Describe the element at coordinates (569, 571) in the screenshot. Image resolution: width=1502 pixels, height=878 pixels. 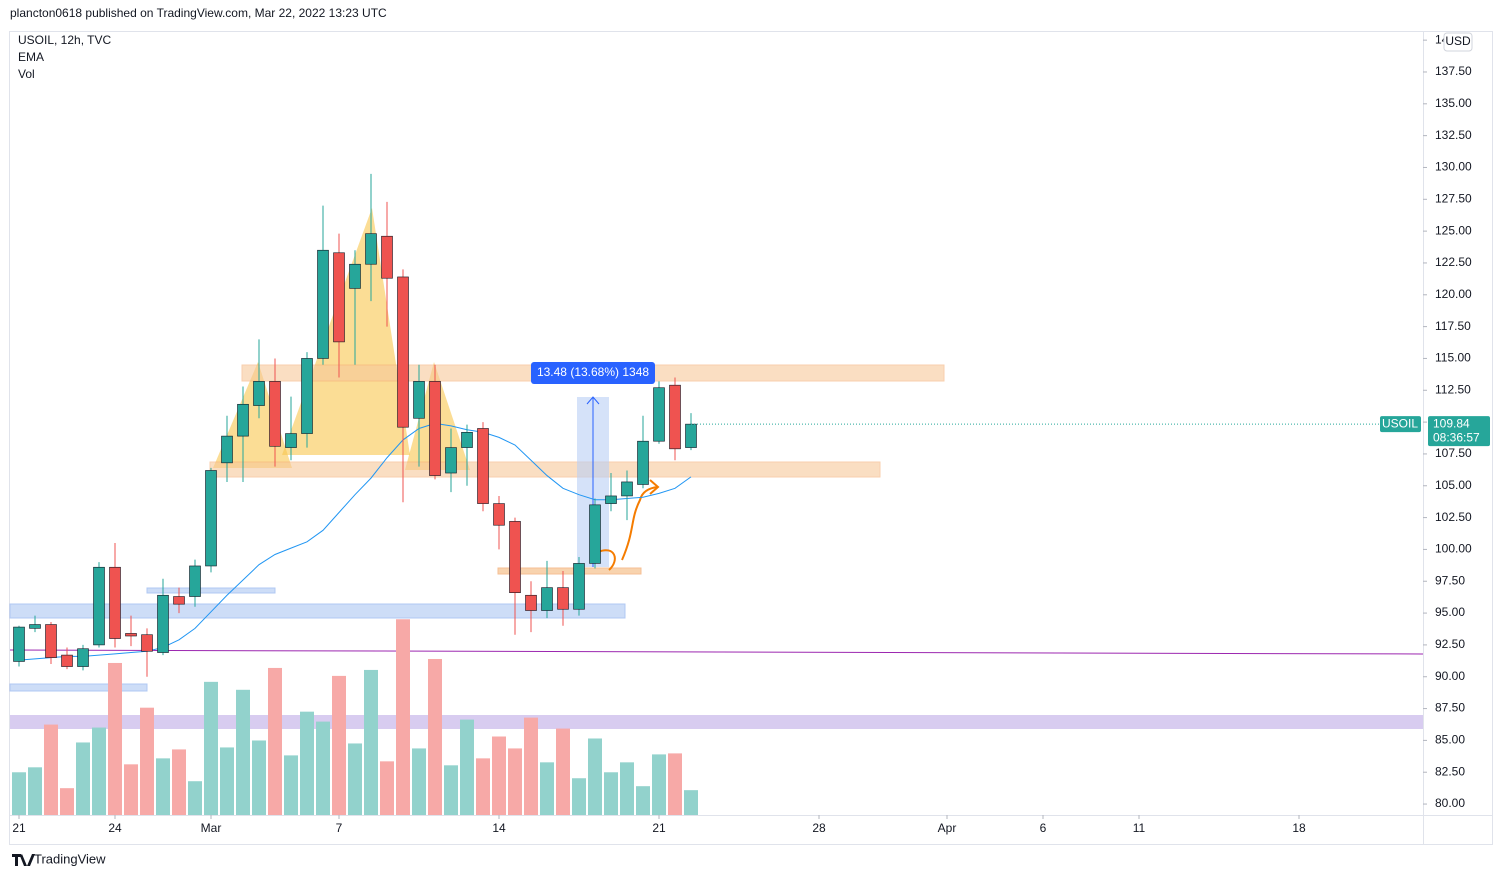
I see `small-zone` at that location.